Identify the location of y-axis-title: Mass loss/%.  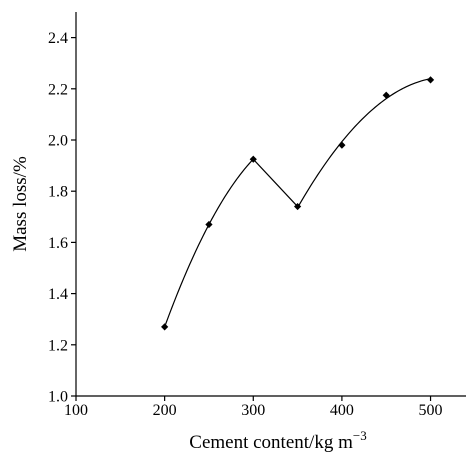
(20, 204).